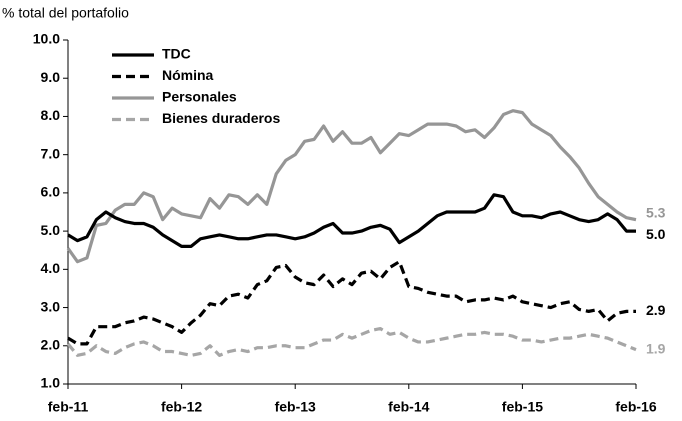  I want to click on value-label: 5.3, so click(656, 212).